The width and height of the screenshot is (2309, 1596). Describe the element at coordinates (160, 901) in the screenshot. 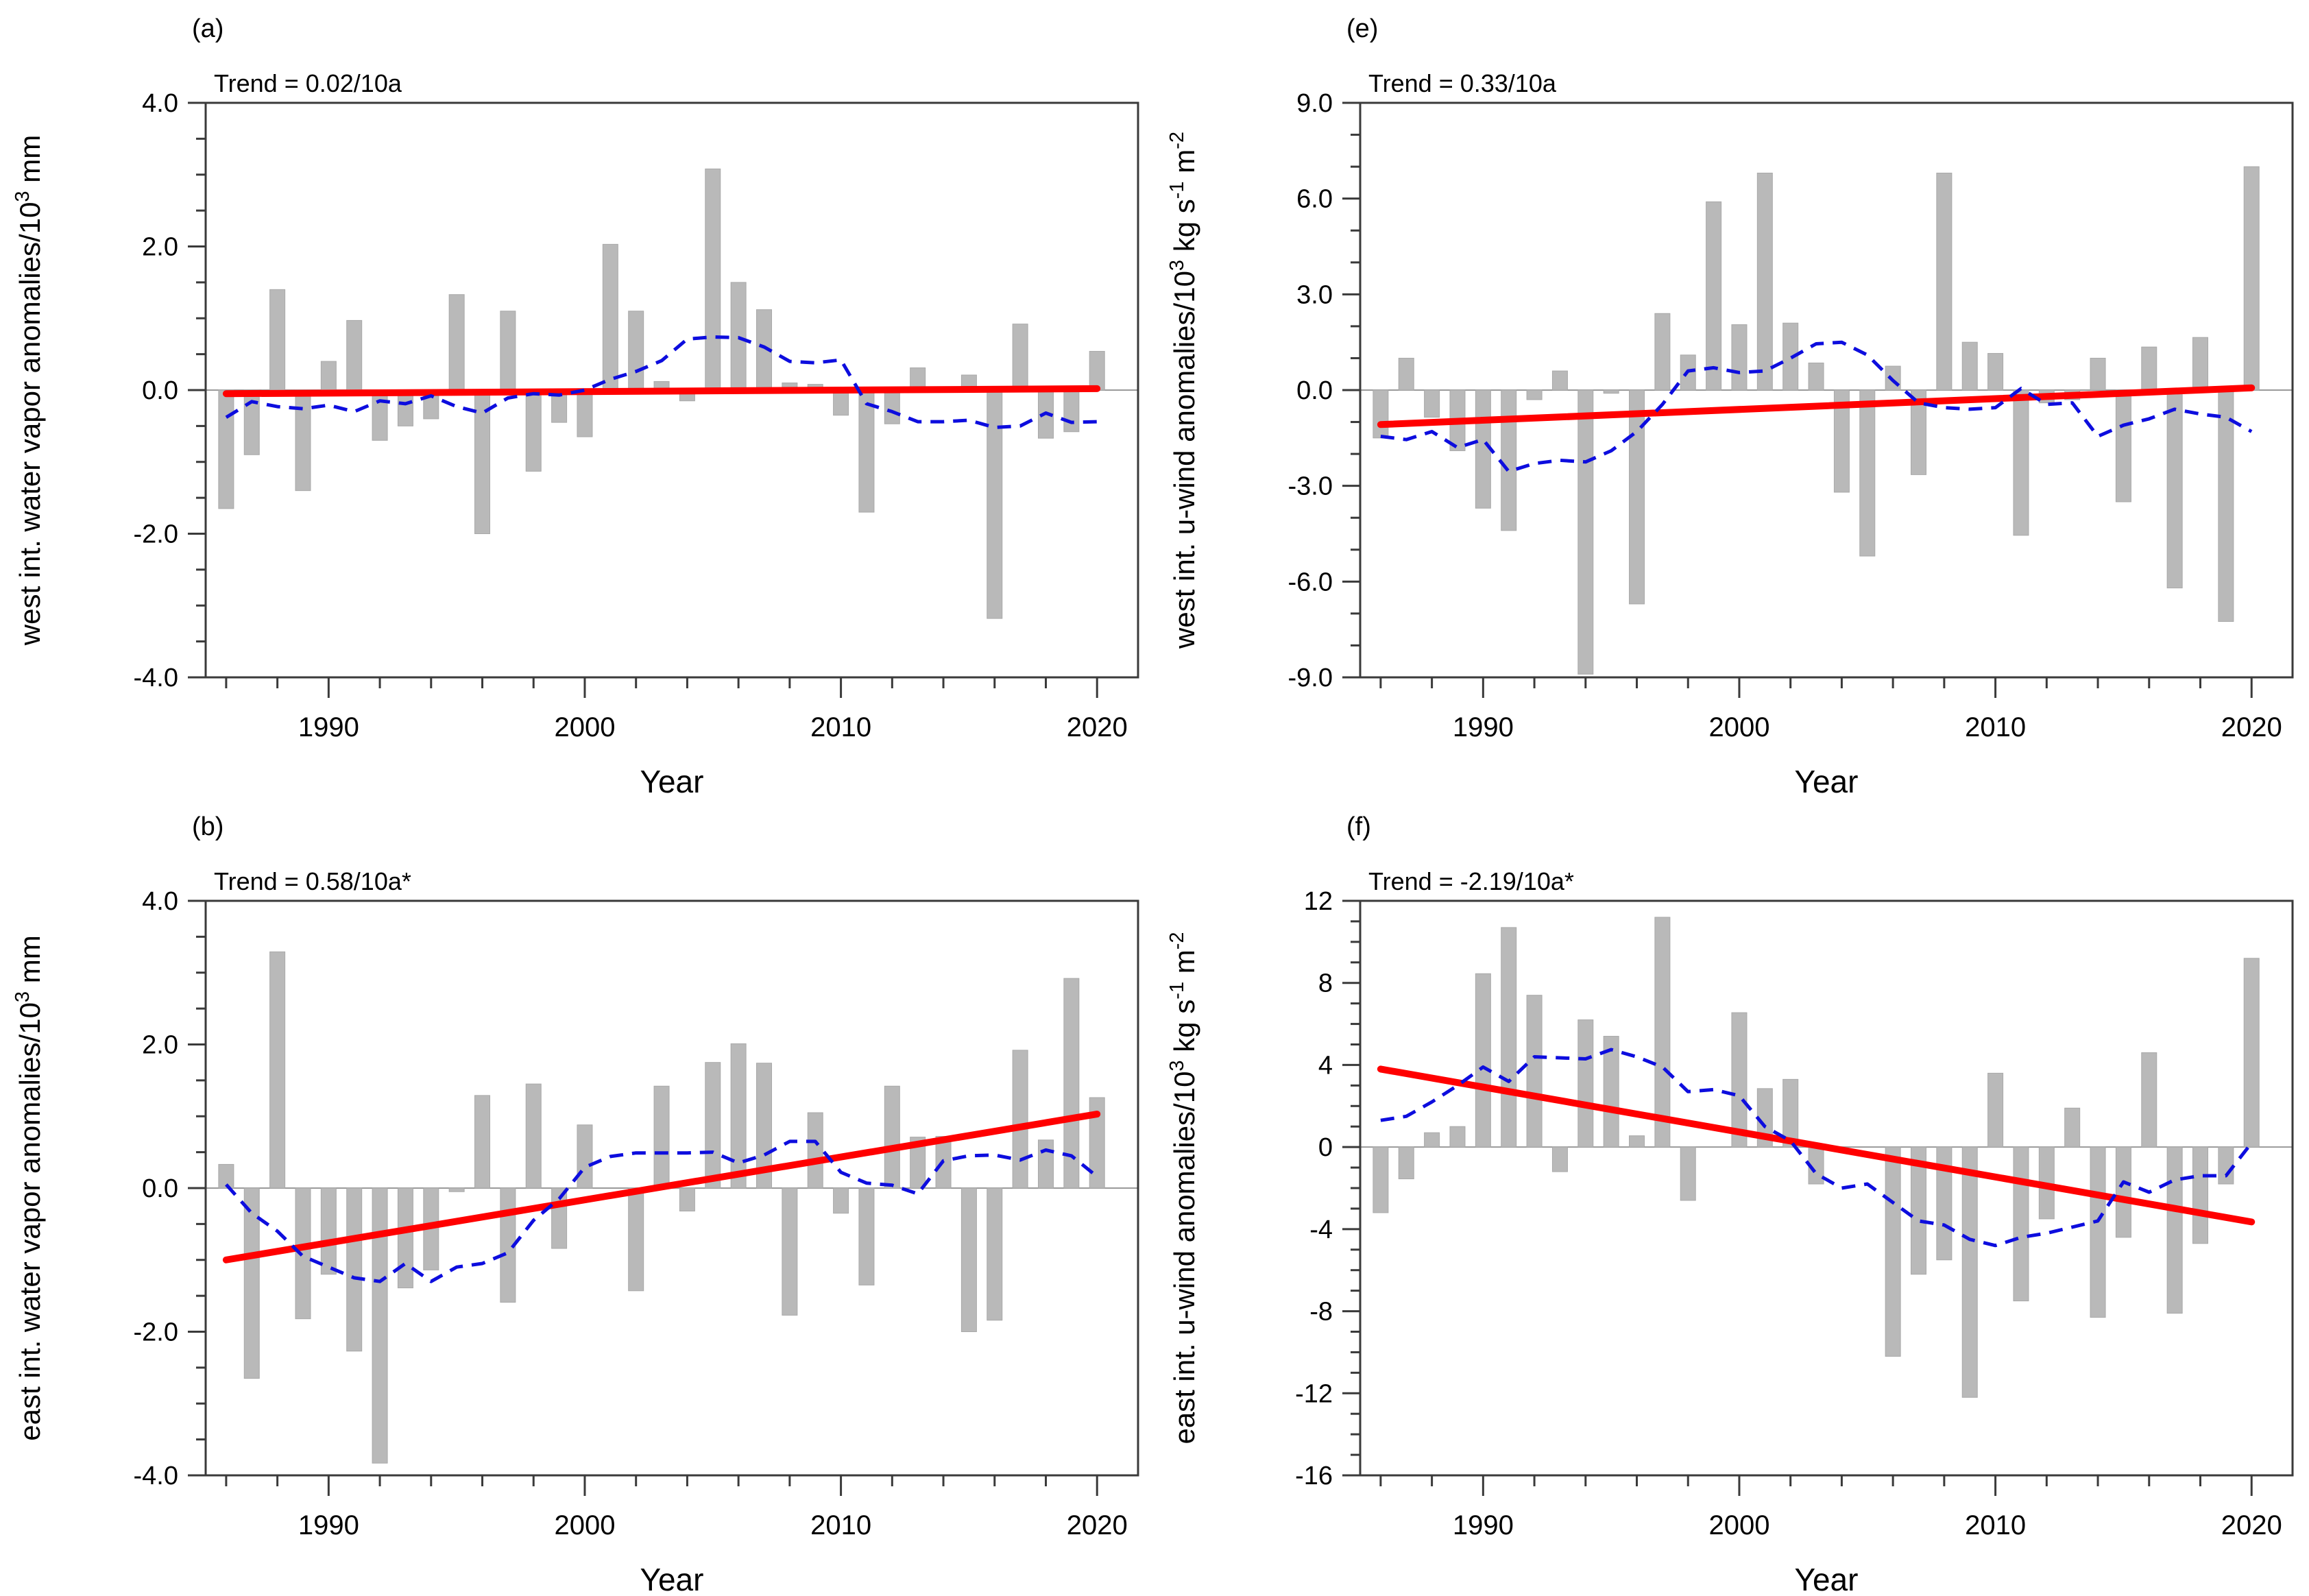

I see `y-tick-label-4.0: 4.0` at that location.